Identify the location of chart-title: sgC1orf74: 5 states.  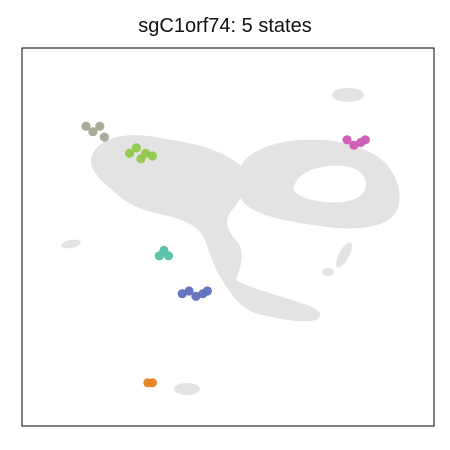
(224, 26).